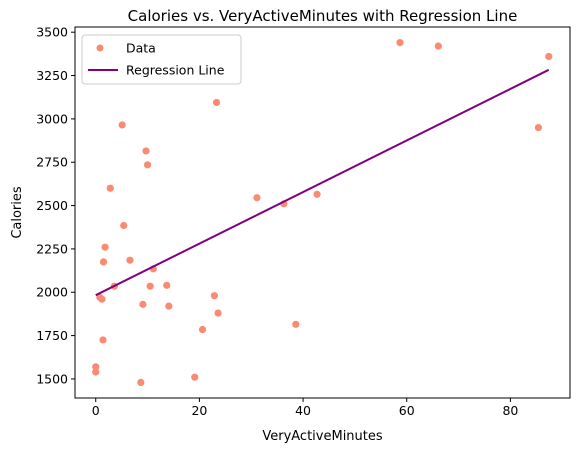  What do you see at coordinates (199, 410) in the screenshot?
I see `x-tick-label: 20` at bounding box center [199, 410].